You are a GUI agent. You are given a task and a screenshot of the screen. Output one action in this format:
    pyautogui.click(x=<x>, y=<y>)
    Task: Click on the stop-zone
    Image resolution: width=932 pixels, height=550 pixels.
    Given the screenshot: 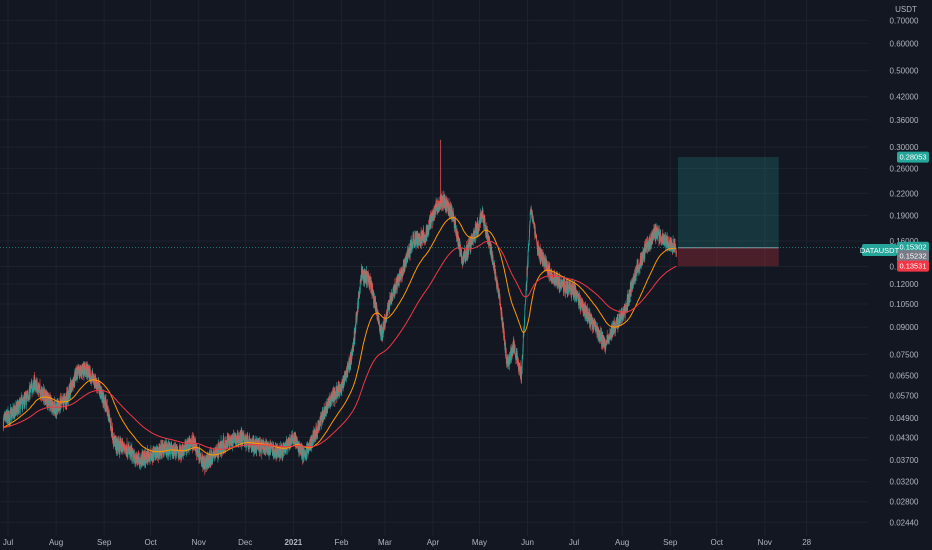 What is the action you would take?
    pyautogui.click(x=728, y=257)
    